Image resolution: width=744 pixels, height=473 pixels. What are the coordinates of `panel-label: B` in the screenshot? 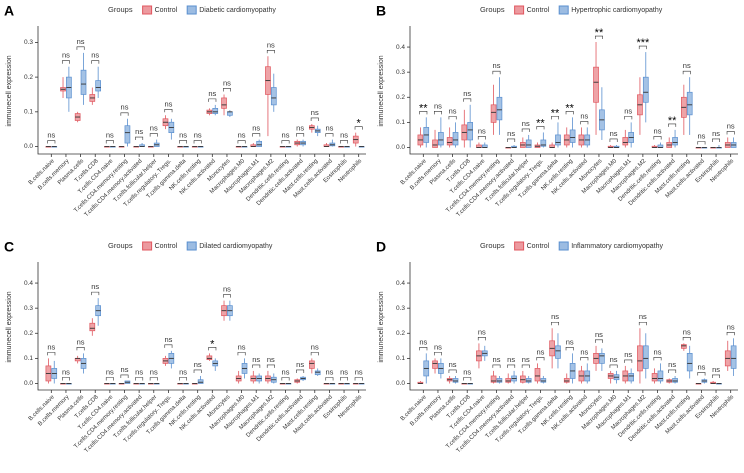 It's located at (381, 11).